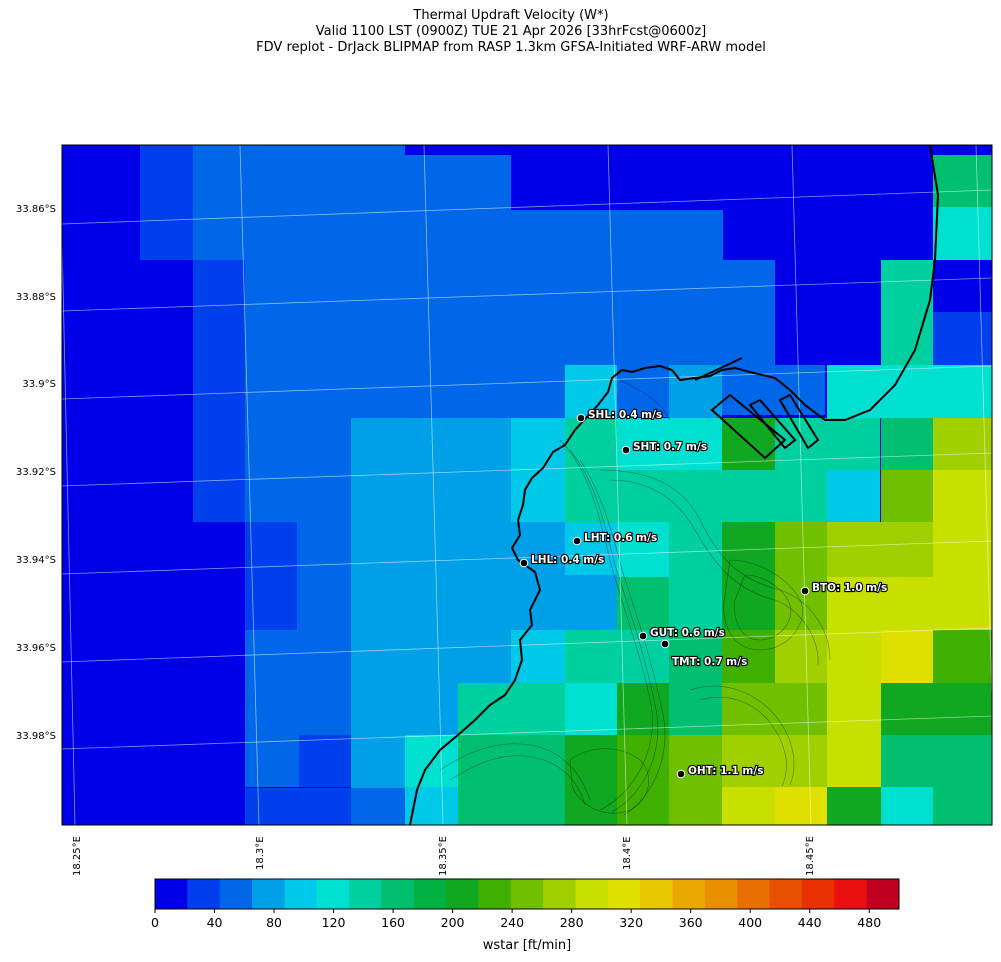  I want to click on title-line-1: Thermal Updraft Velocity (W*), so click(511, 15).